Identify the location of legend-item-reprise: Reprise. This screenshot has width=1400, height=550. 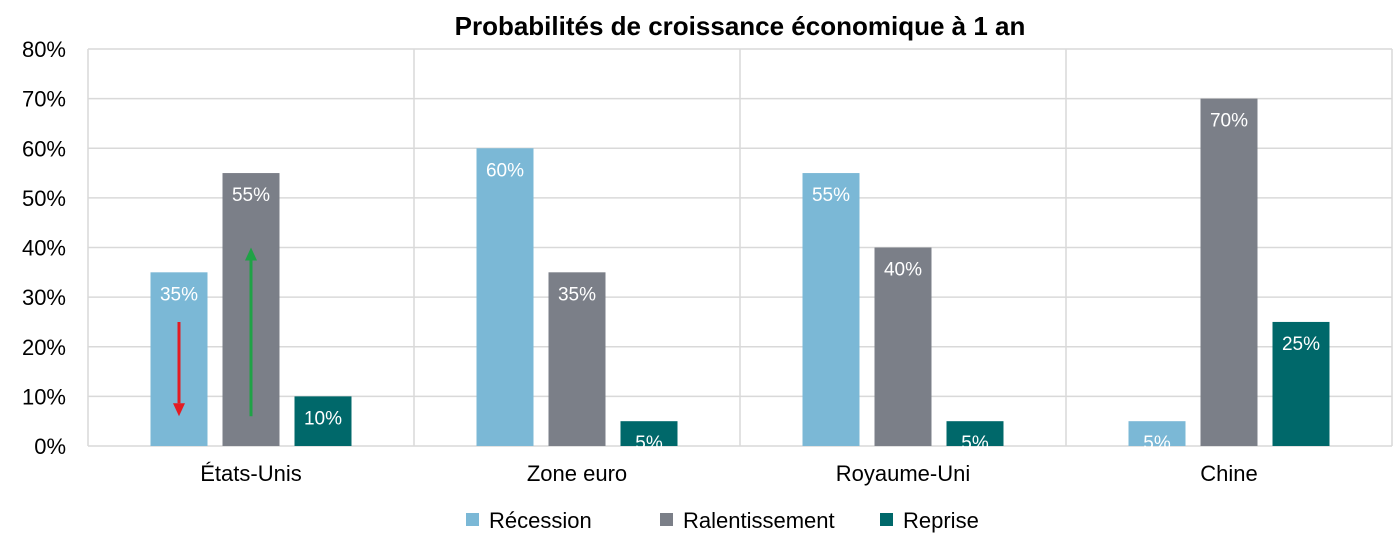
(929, 520).